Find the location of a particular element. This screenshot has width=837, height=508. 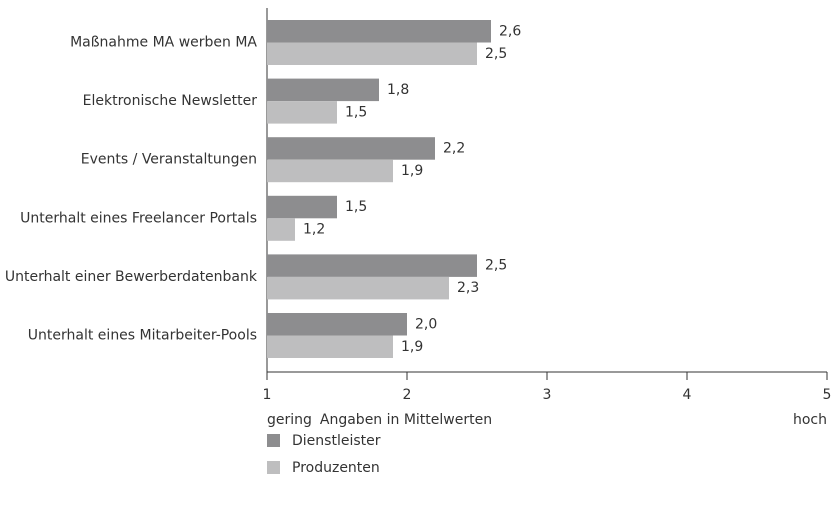

x-axis-label: Angaben in Mittelwerten is located at coordinates (406, 420).